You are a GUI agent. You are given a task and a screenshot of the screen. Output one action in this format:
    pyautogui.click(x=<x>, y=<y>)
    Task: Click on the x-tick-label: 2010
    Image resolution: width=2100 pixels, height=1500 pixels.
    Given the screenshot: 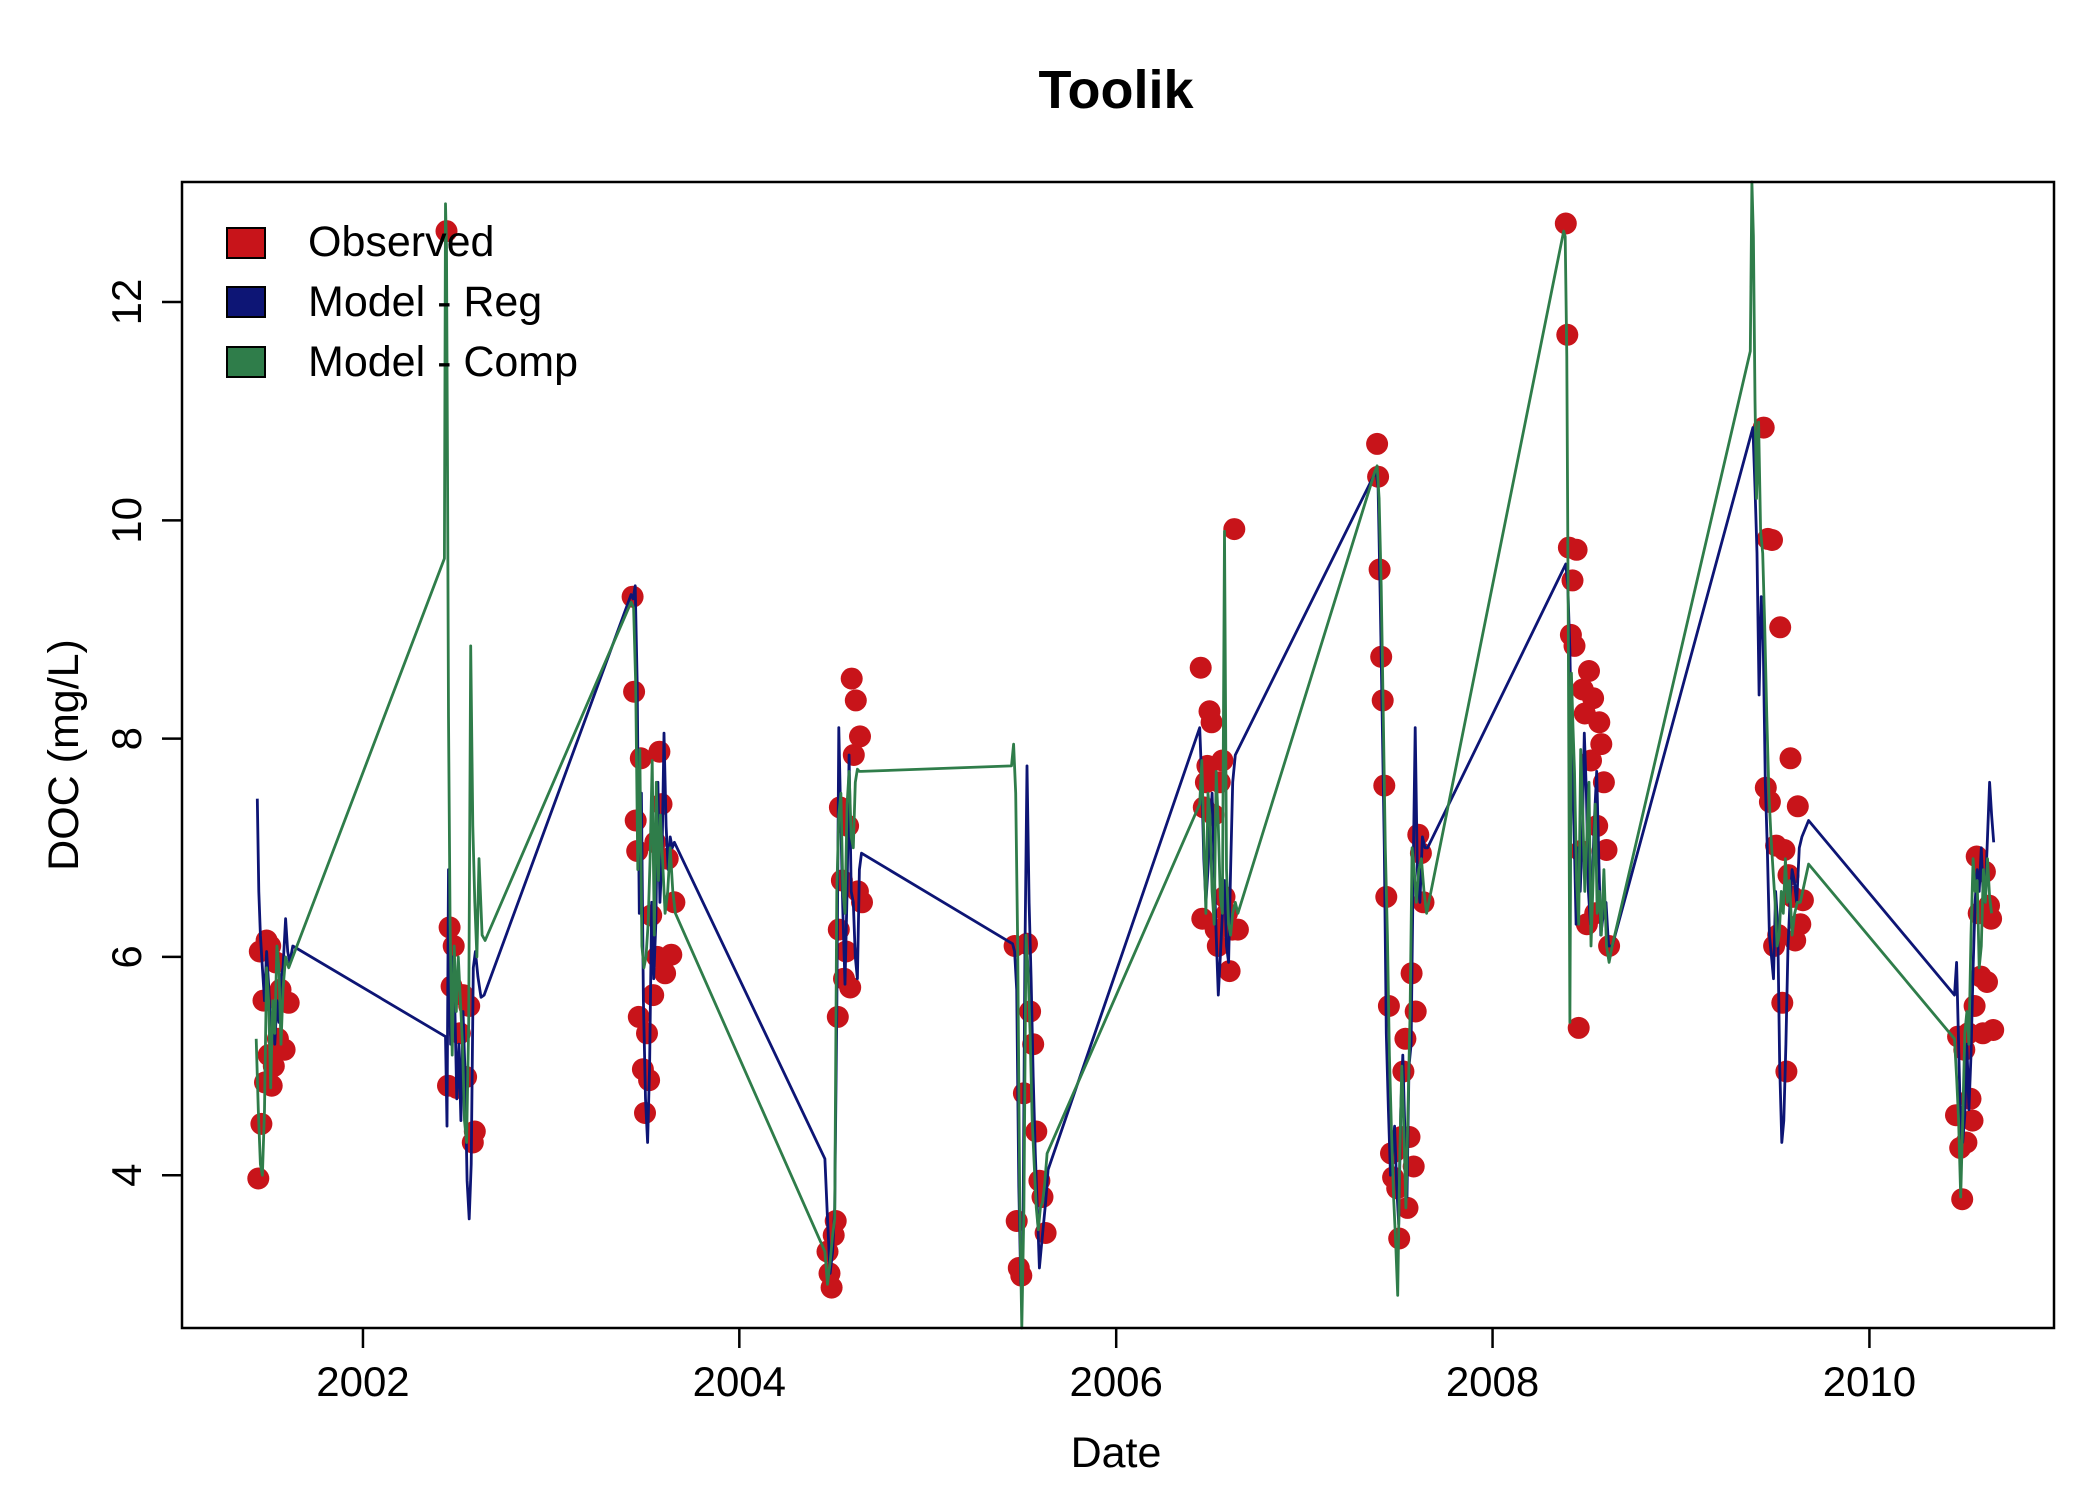 What is the action you would take?
    pyautogui.click(x=1869, y=1381)
    